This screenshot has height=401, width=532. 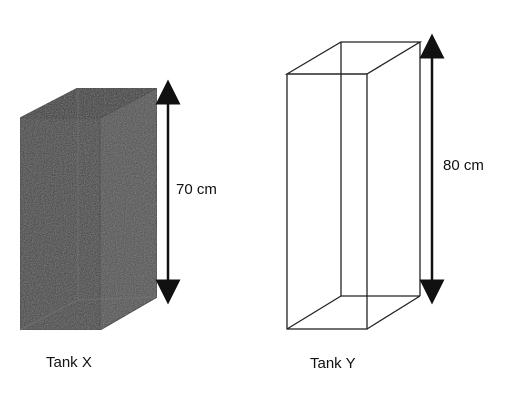 What do you see at coordinates (196, 189) in the screenshot?
I see `tank-x-height-label: 70 cm` at bounding box center [196, 189].